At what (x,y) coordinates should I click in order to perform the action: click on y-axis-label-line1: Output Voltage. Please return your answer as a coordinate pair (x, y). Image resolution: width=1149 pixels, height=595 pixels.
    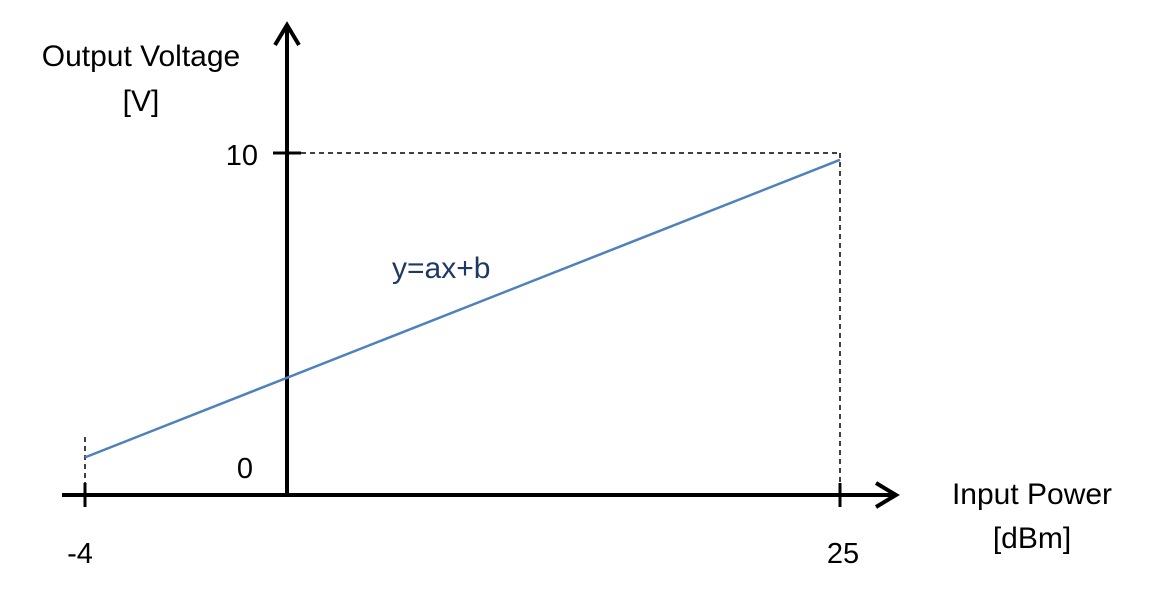
    Looking at the image, I should click on (141, 56).